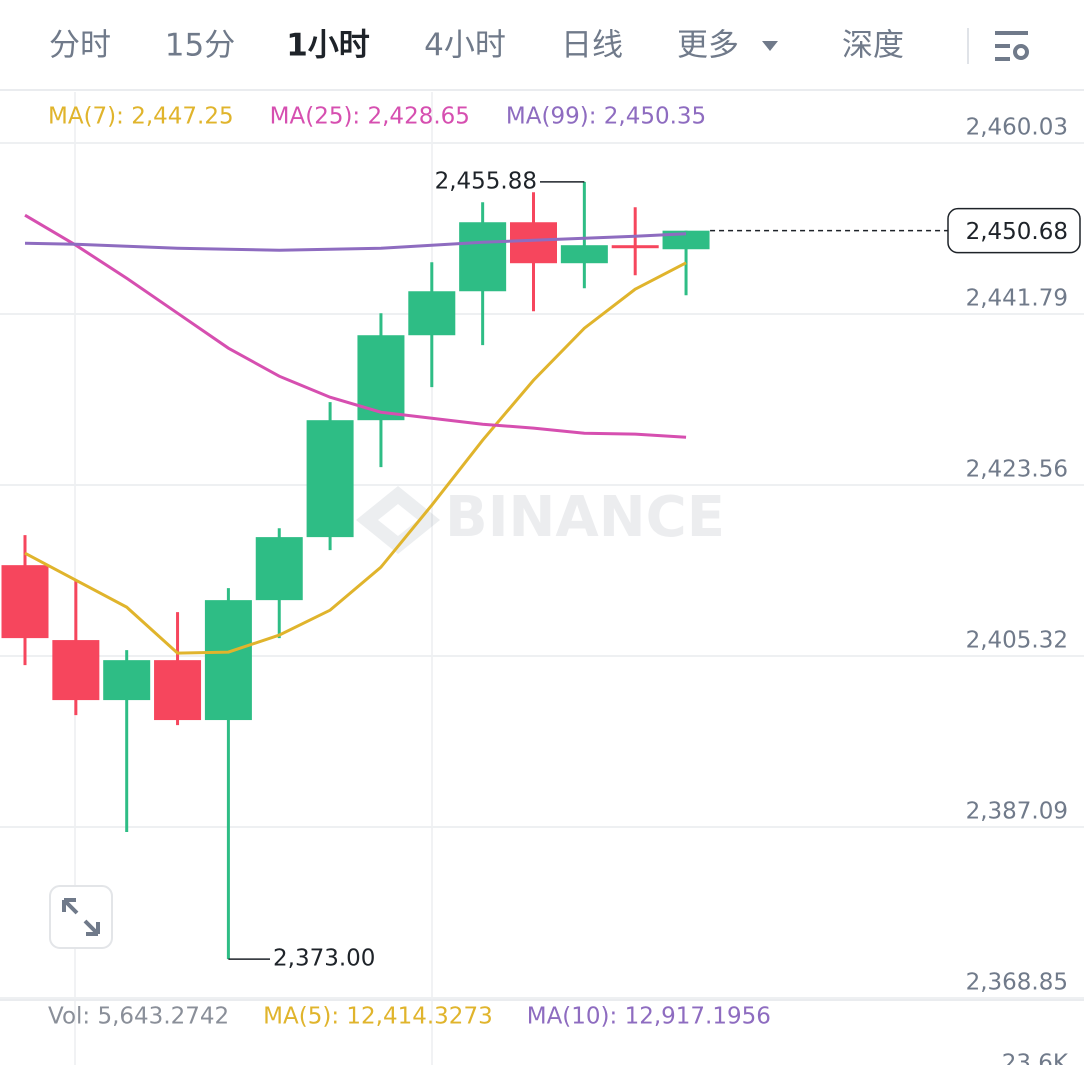 The width and height of the screenshot is (1084, 1065). I want to click on y-tick-label: 2,441.79, so click(1017, 299).